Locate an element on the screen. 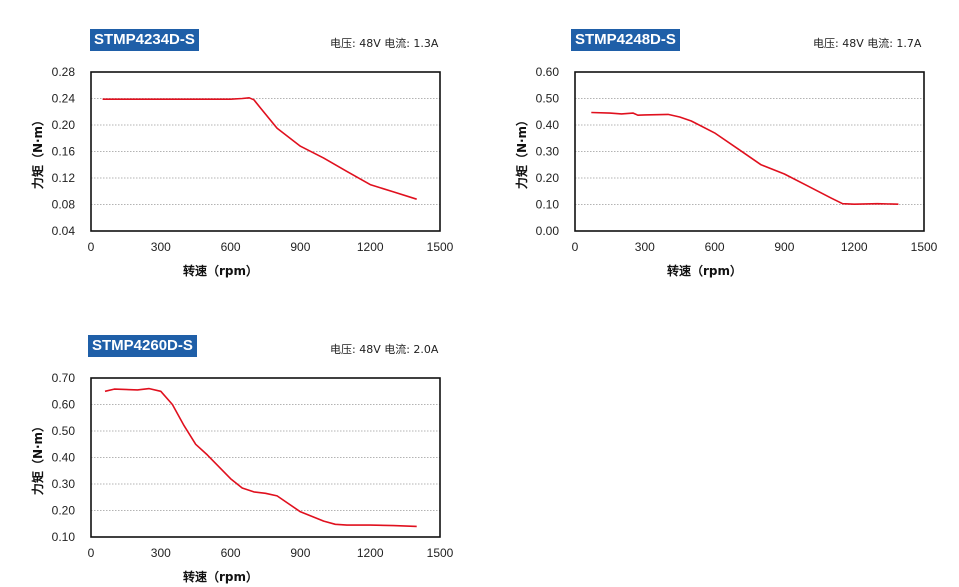  y-tick-label: 0.00 is located at coordinates (548, 231).